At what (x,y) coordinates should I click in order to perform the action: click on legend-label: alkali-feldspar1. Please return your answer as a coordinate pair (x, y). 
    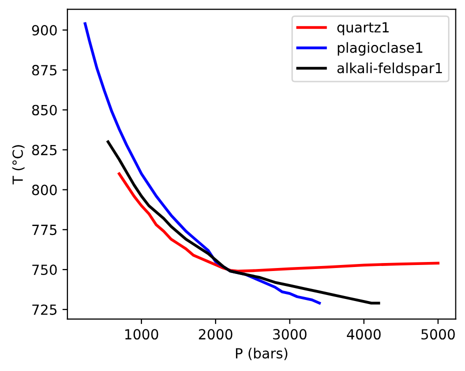
    Looking at the image, I should click on (389, 69).